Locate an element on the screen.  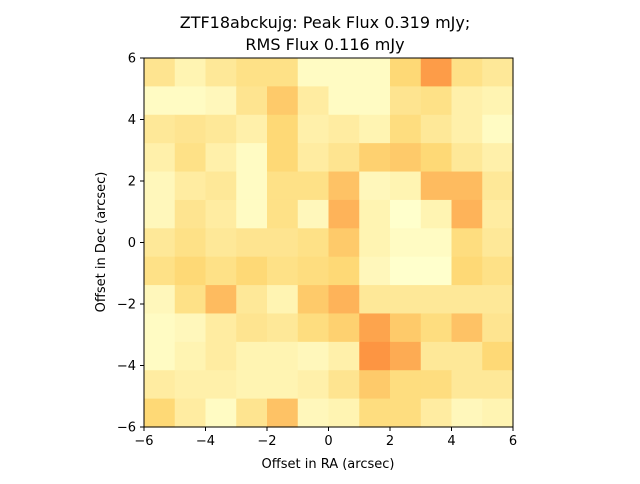
x-tick-label: −6 is located at coordinates (143, 441).